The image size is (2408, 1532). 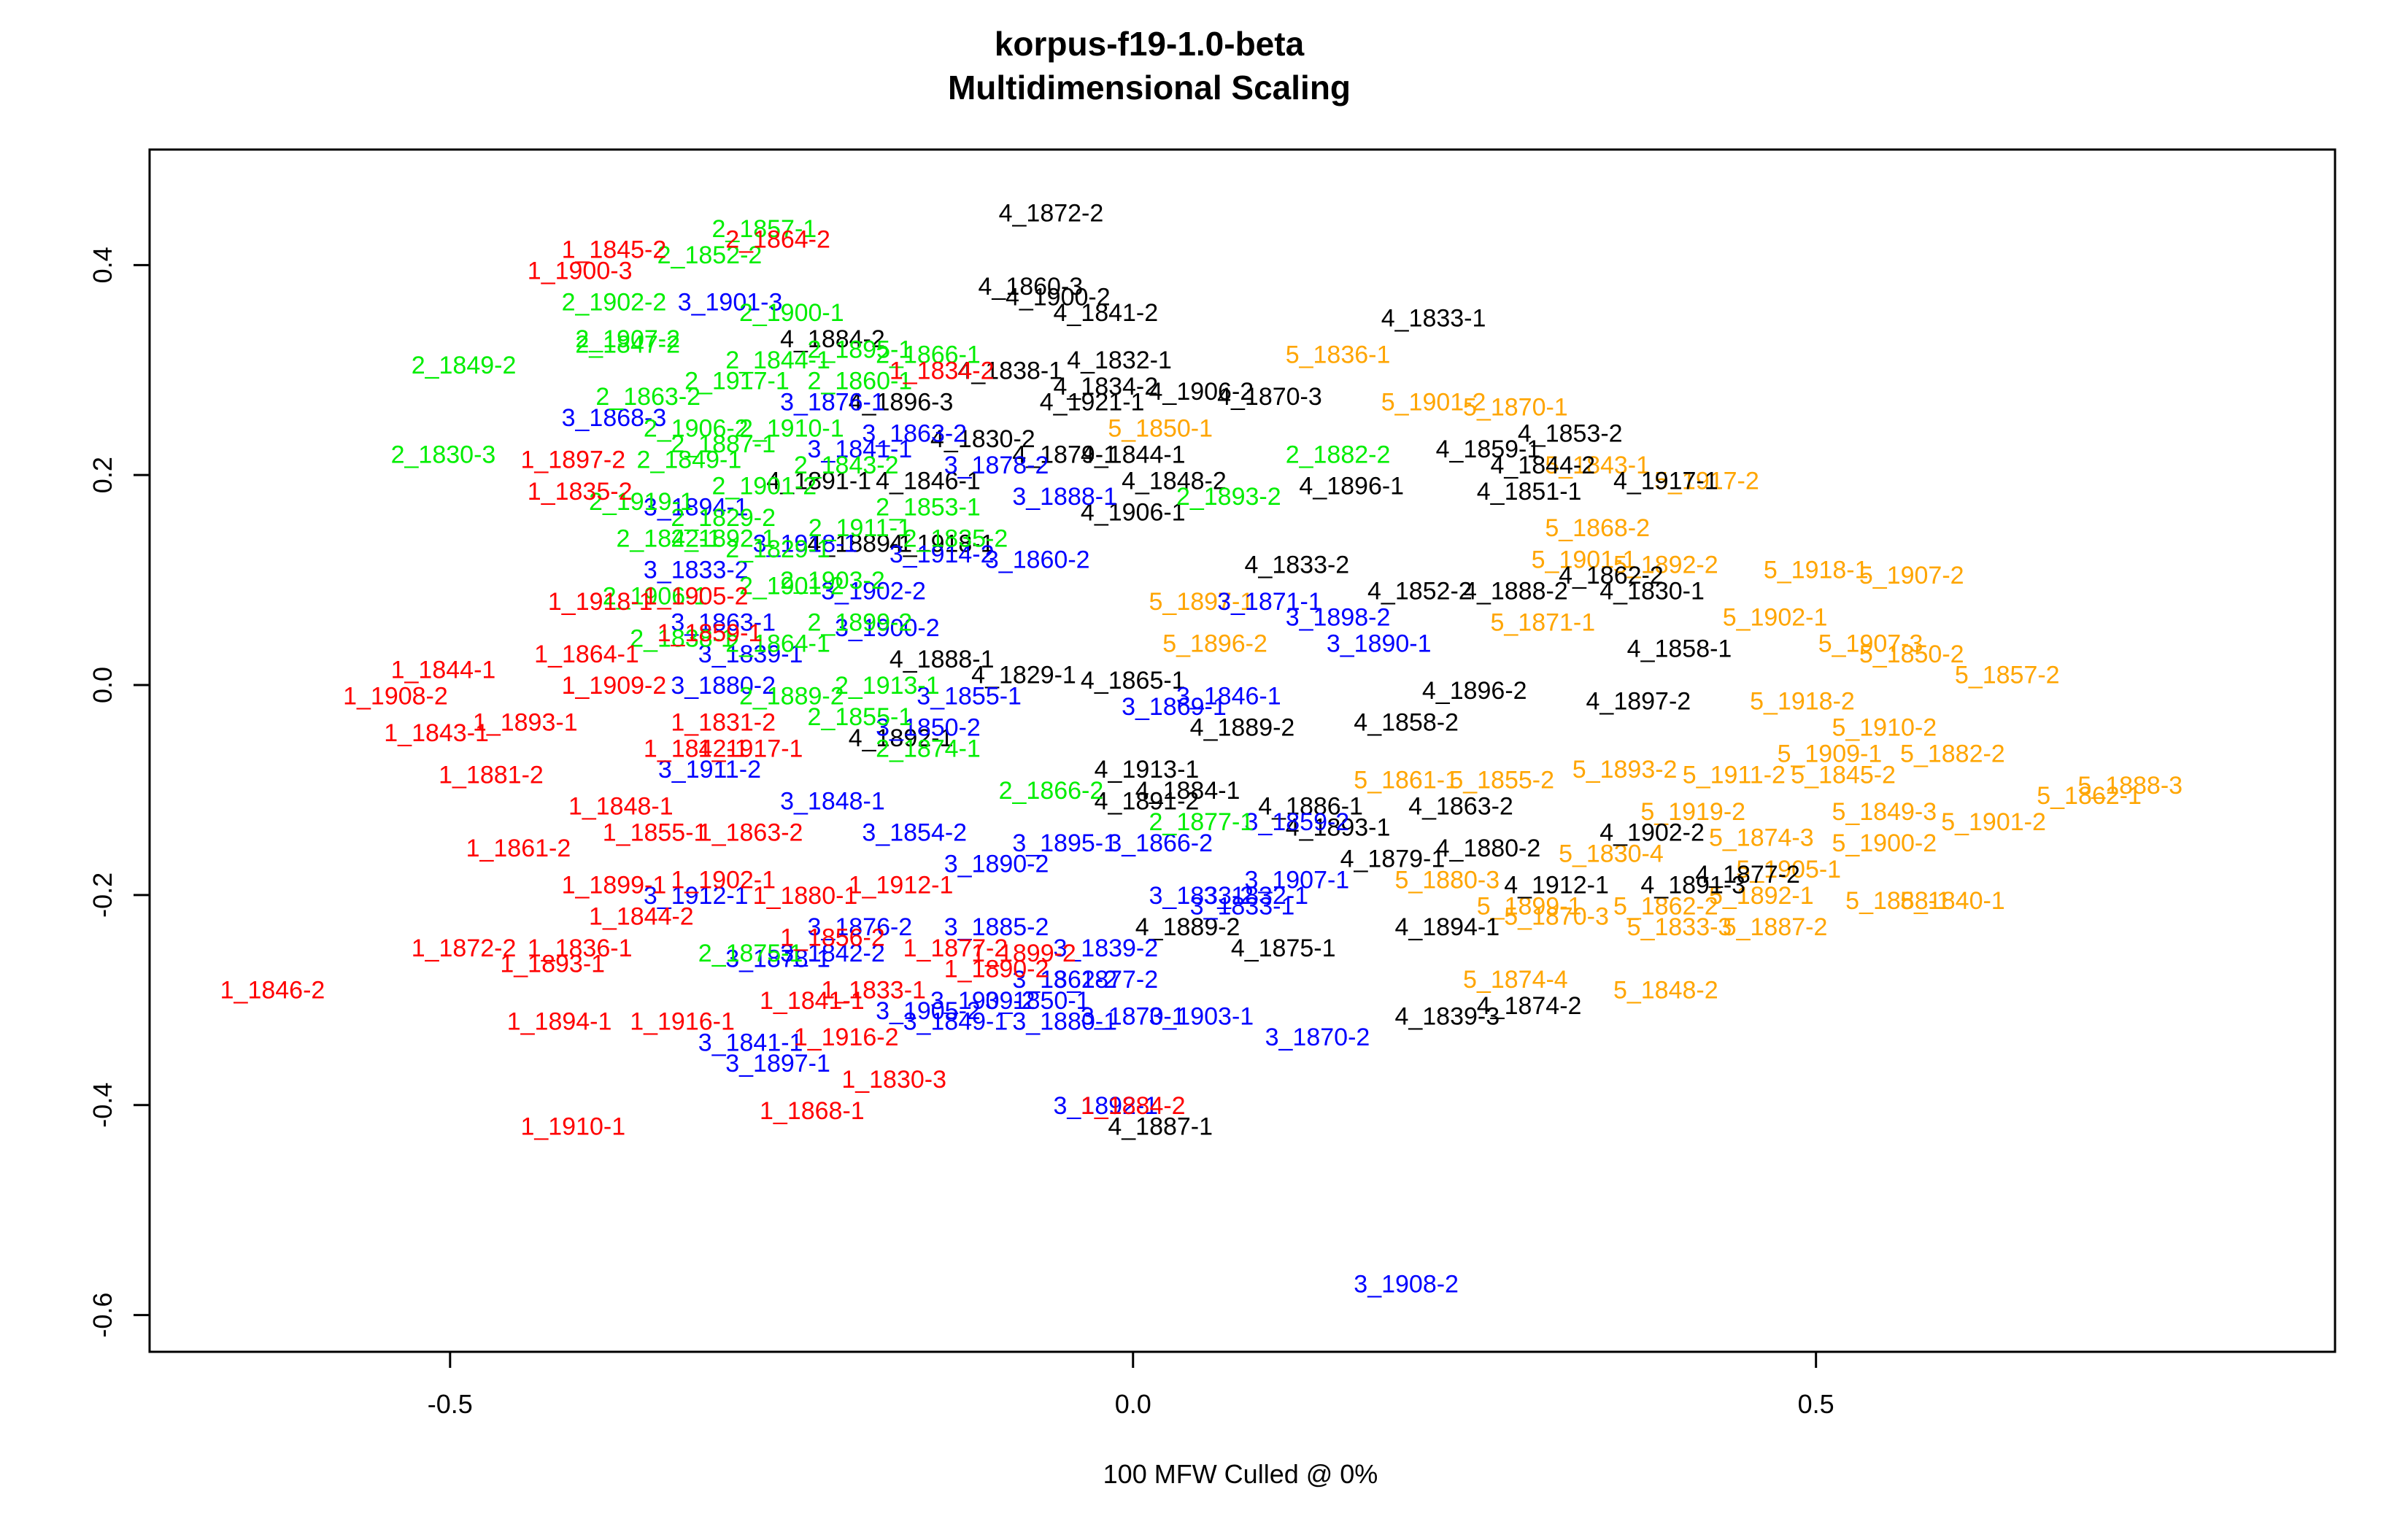 I want to click on point-label: 4_1888-1, so click(x=942, y=659).